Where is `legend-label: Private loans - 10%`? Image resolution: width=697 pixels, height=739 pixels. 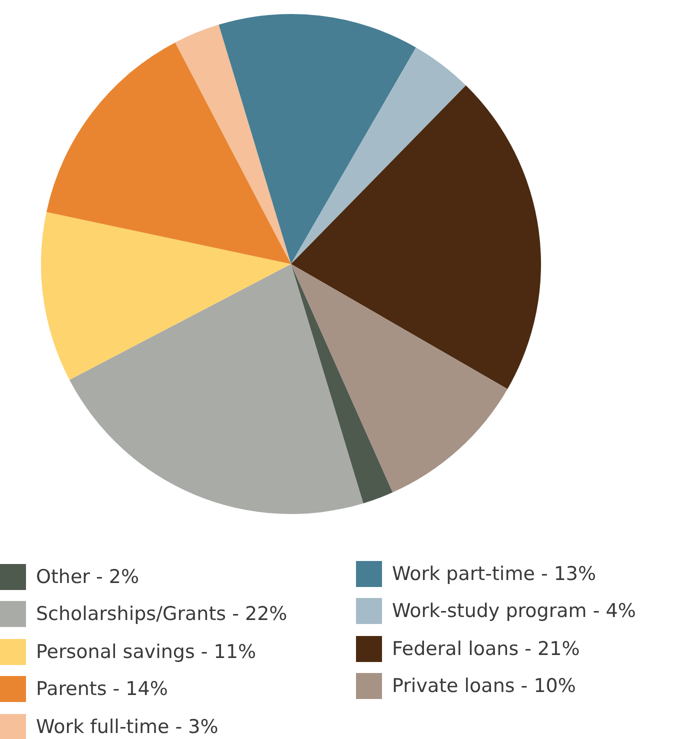 legend-label: Private loans - 10% is located at coordinates (484, 686).